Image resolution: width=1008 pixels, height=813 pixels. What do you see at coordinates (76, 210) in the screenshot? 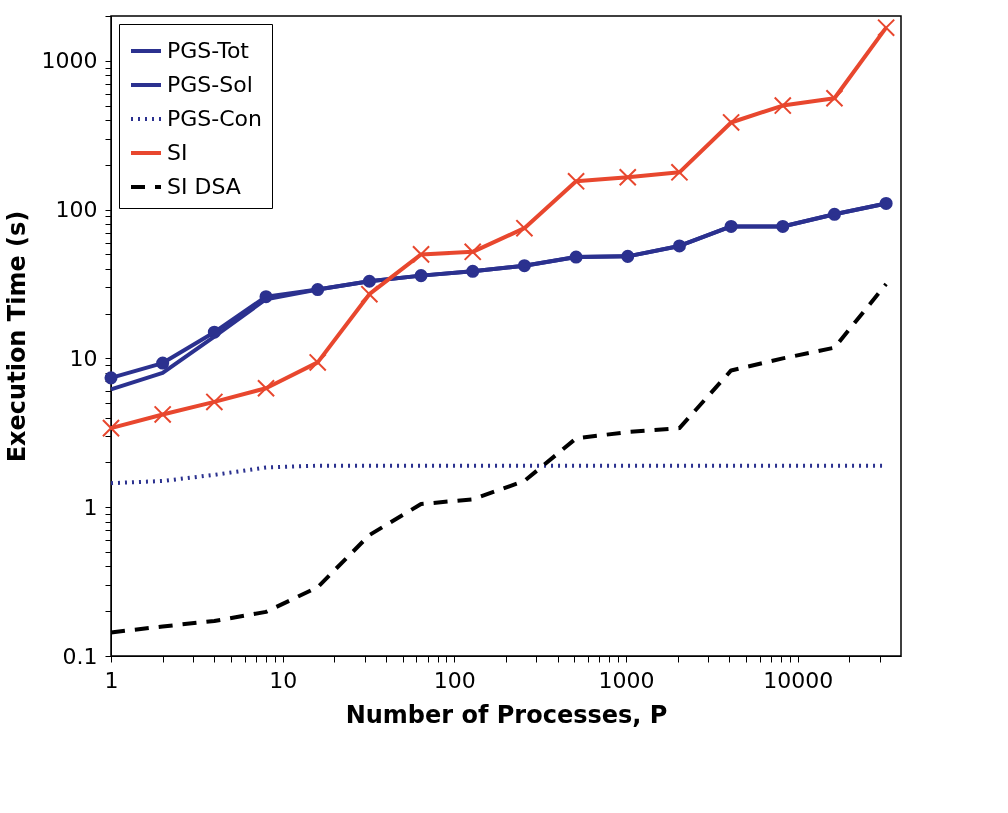
I see `y-tick-label: 100` at bounding box center [76, 210].